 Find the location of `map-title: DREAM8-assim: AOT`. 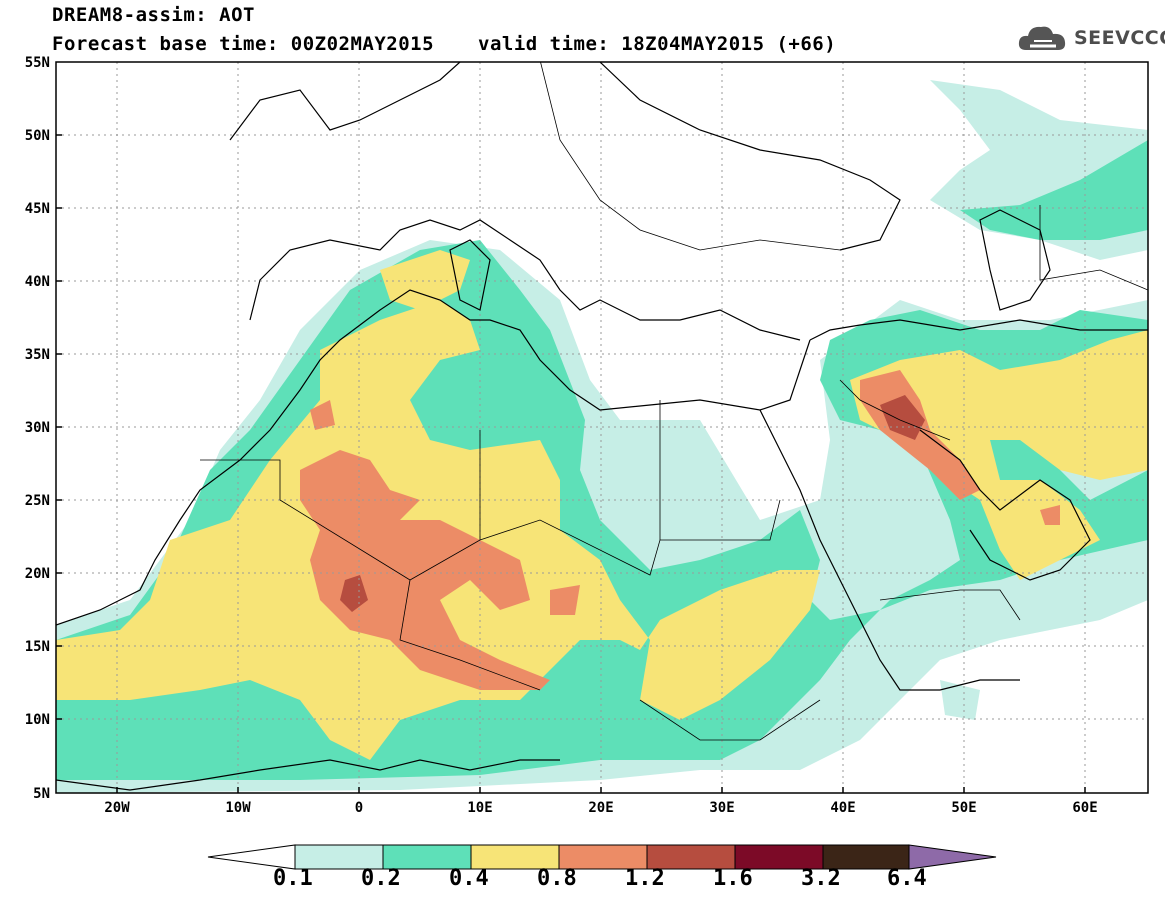

map-title: DREAM8-assim: AOT is located at coordinates (153, 15).